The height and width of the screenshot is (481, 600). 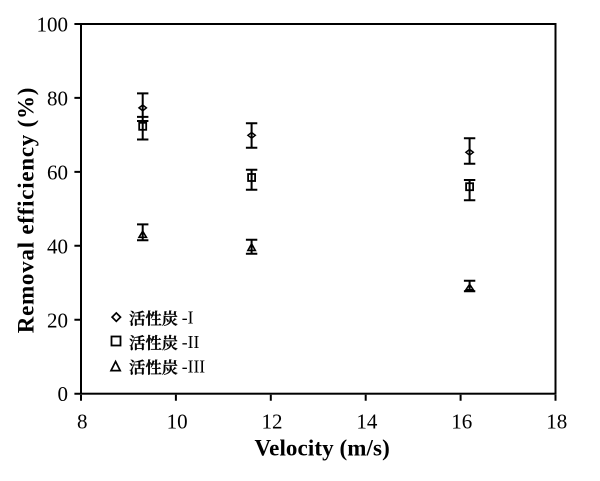 What do you see at coordinates (322, 448) in the screenshot?
I see `svg-text: Velocity (m/s)` at bounding box center [322, 448].